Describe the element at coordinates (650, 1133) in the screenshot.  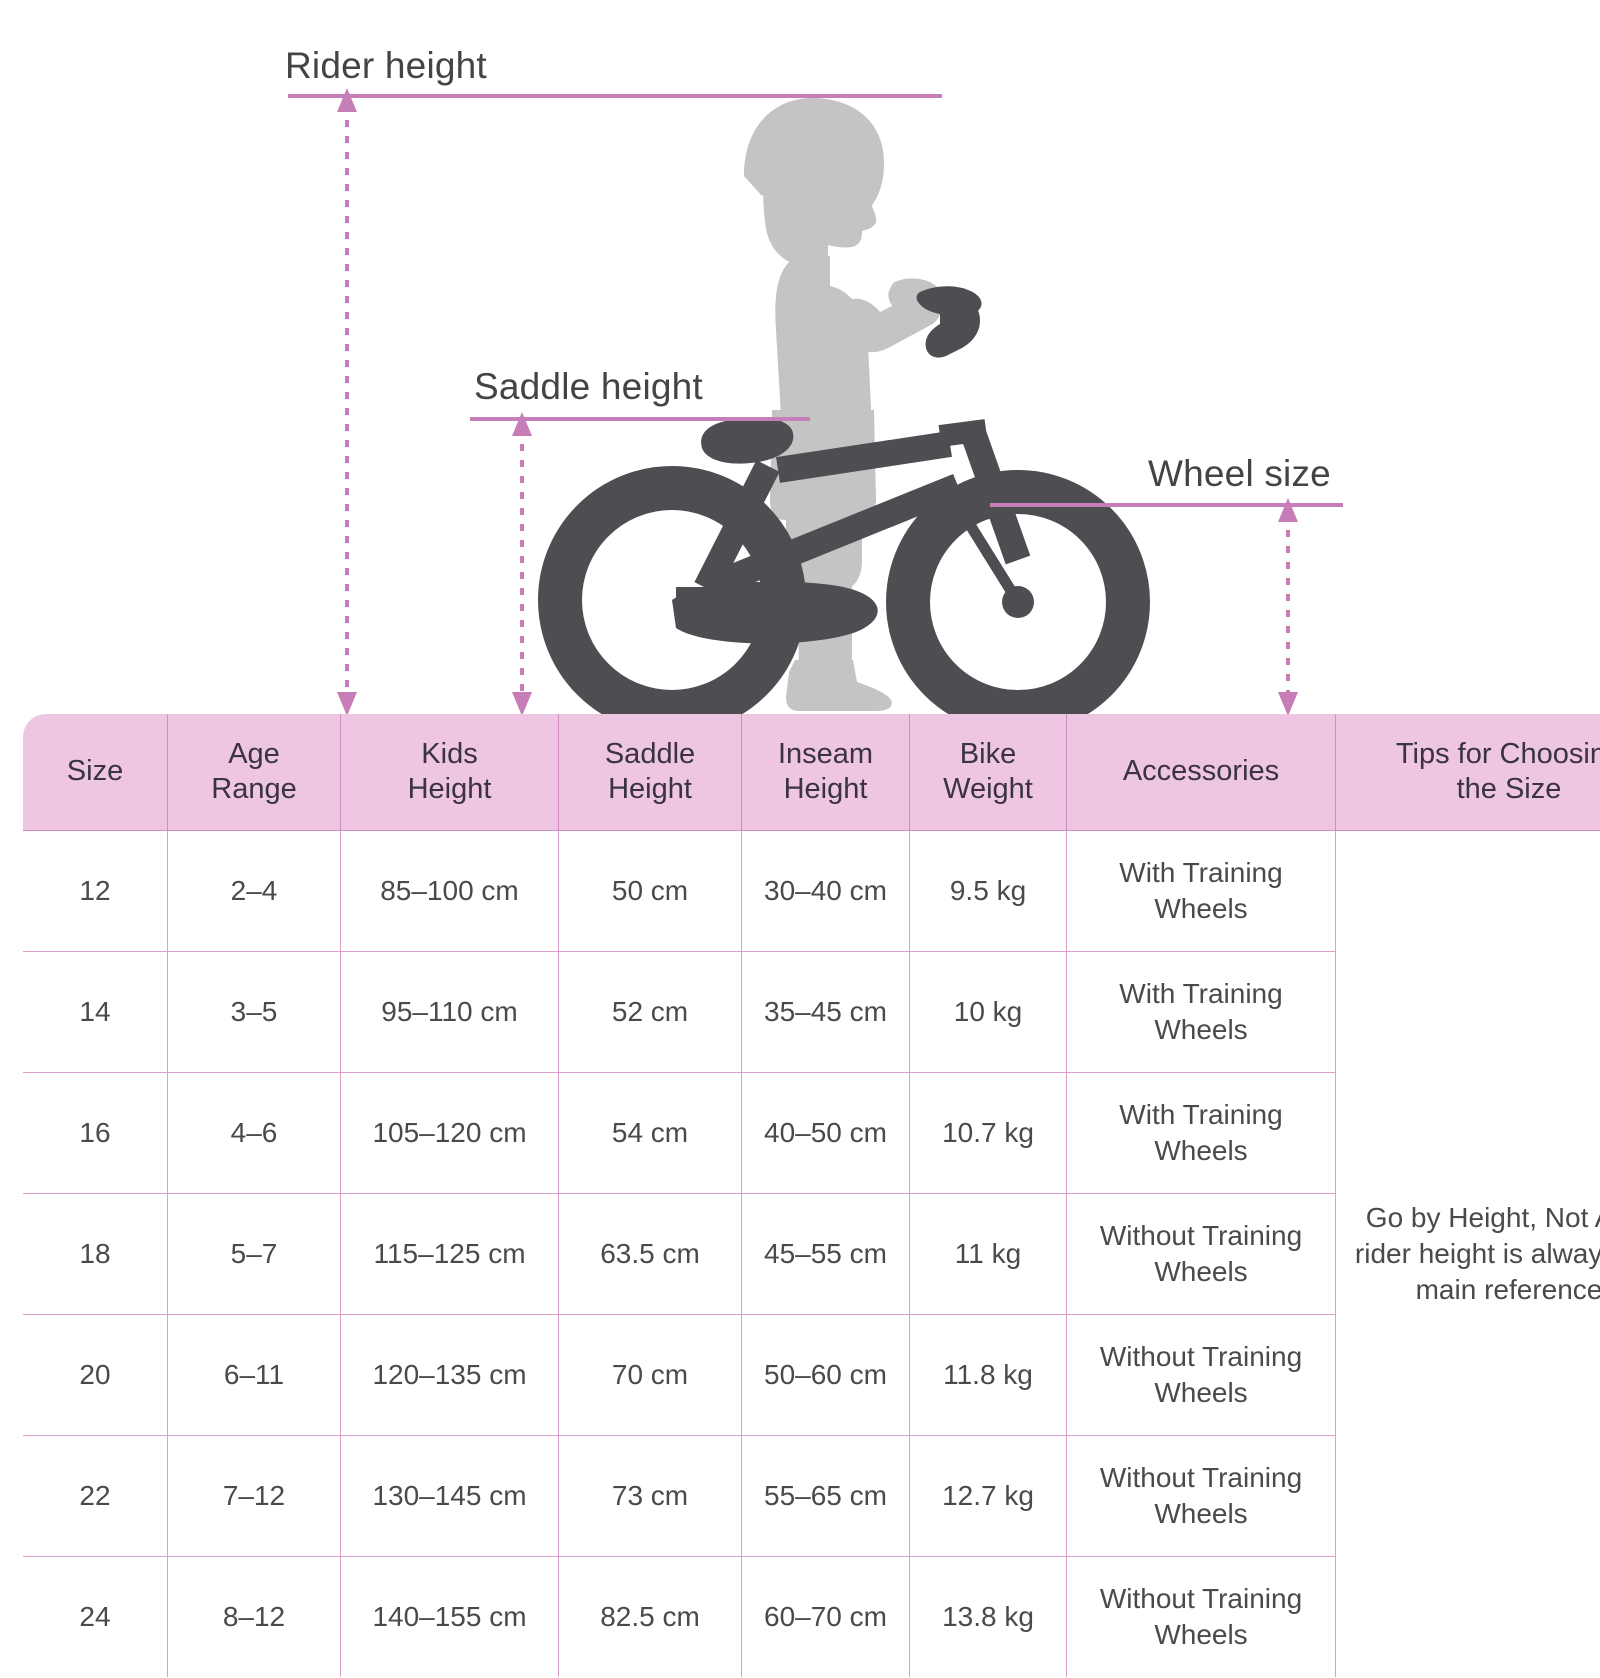
I see `cell-saddle-height: 54 cm` at that location.